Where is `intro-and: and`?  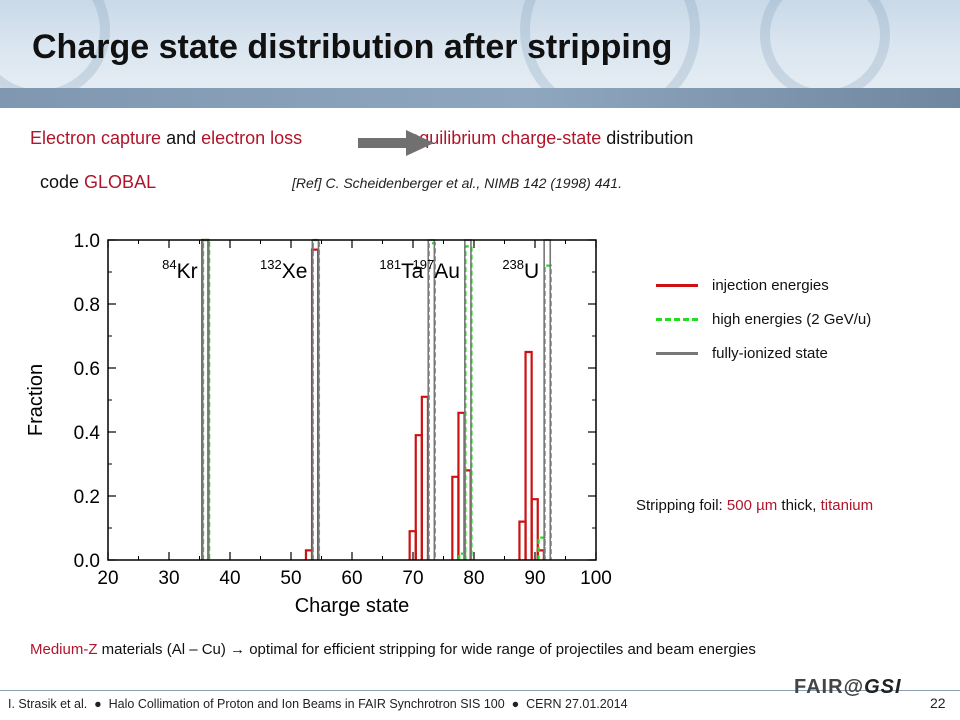
intro-and: and is located at coordinates (181, 138).